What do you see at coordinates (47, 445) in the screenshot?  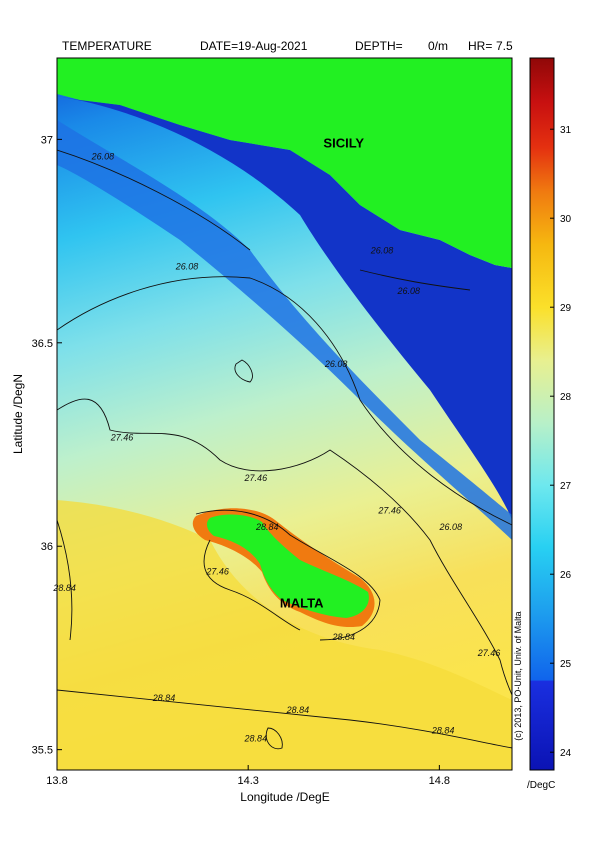 I see `y-ticks: 37 36.5 36 35.5` at bounding box center [47, 445].